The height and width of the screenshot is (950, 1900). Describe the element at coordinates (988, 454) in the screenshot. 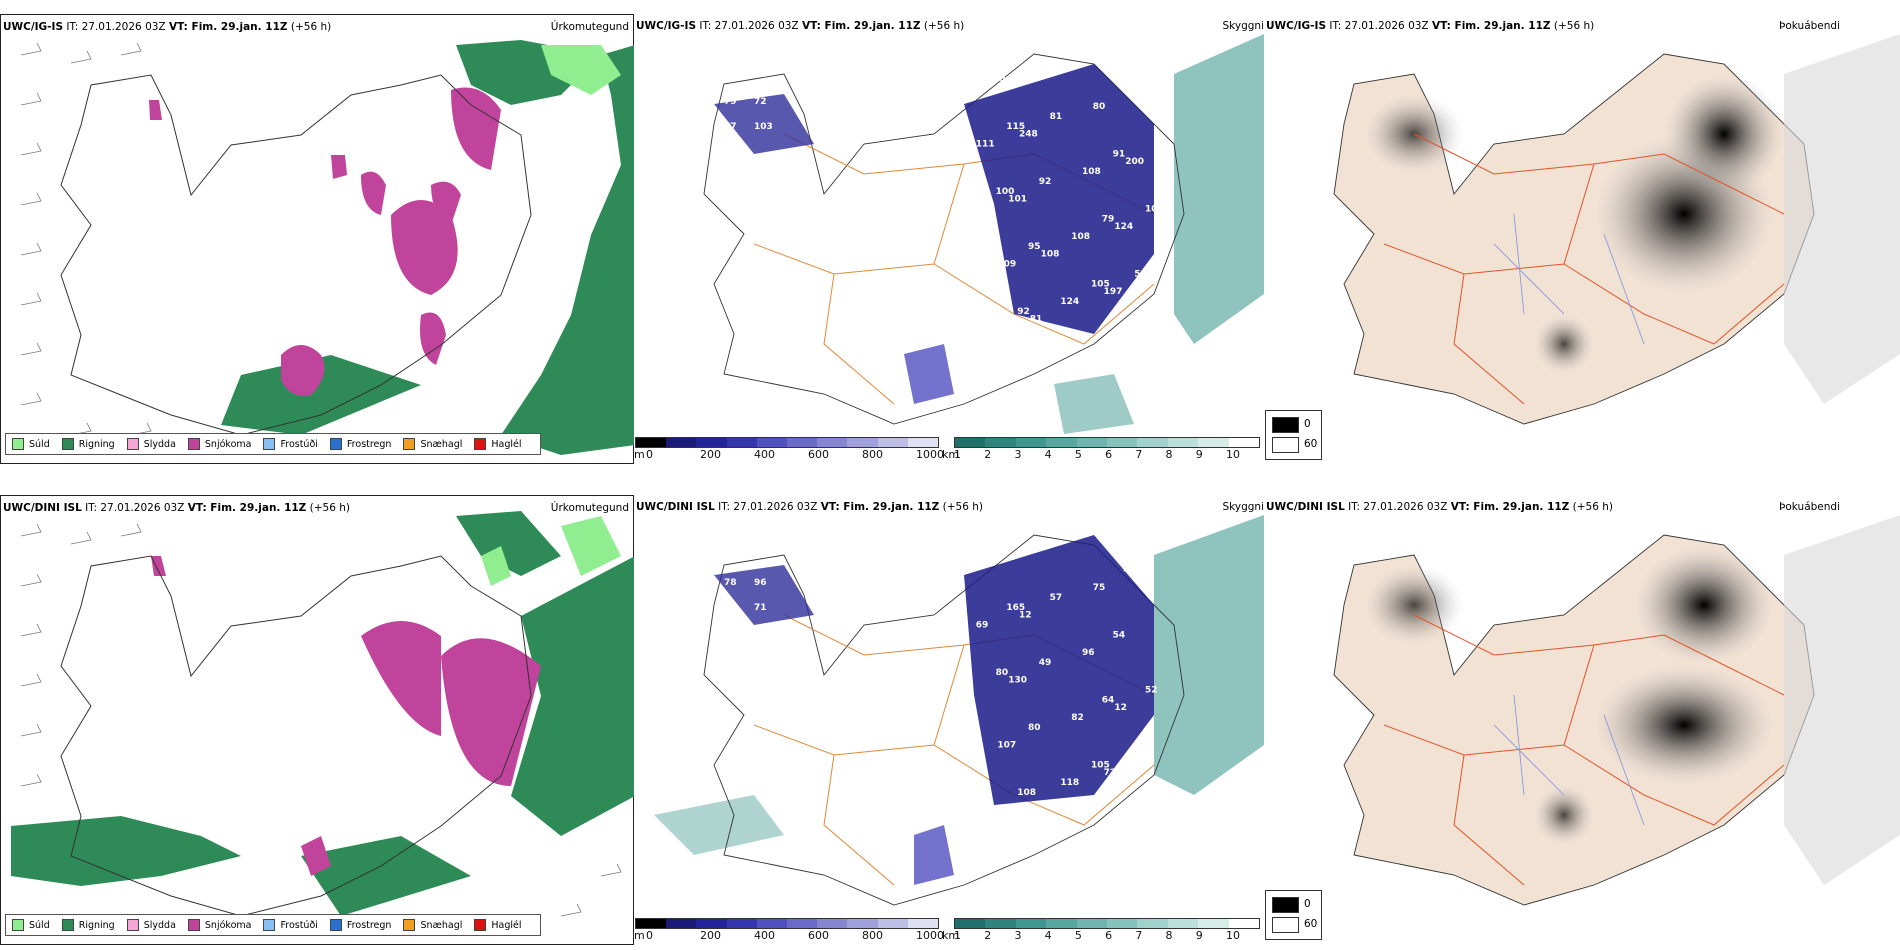

I see `colorbar-tick: 2` at that location.